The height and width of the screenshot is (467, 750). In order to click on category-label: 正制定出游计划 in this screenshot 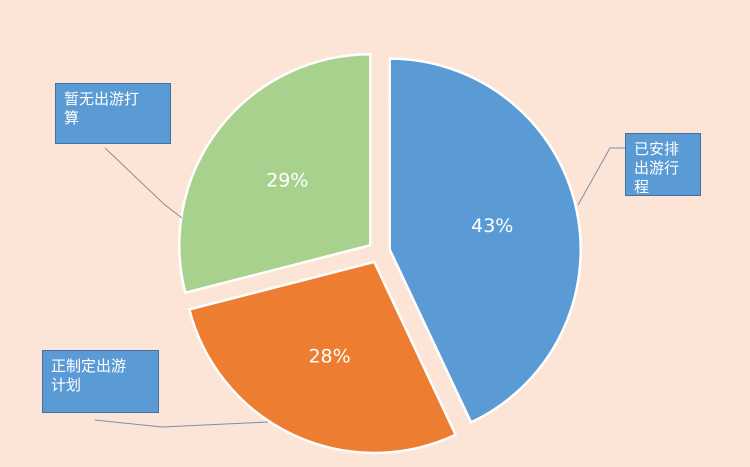, I will do `click(100, 381)`.